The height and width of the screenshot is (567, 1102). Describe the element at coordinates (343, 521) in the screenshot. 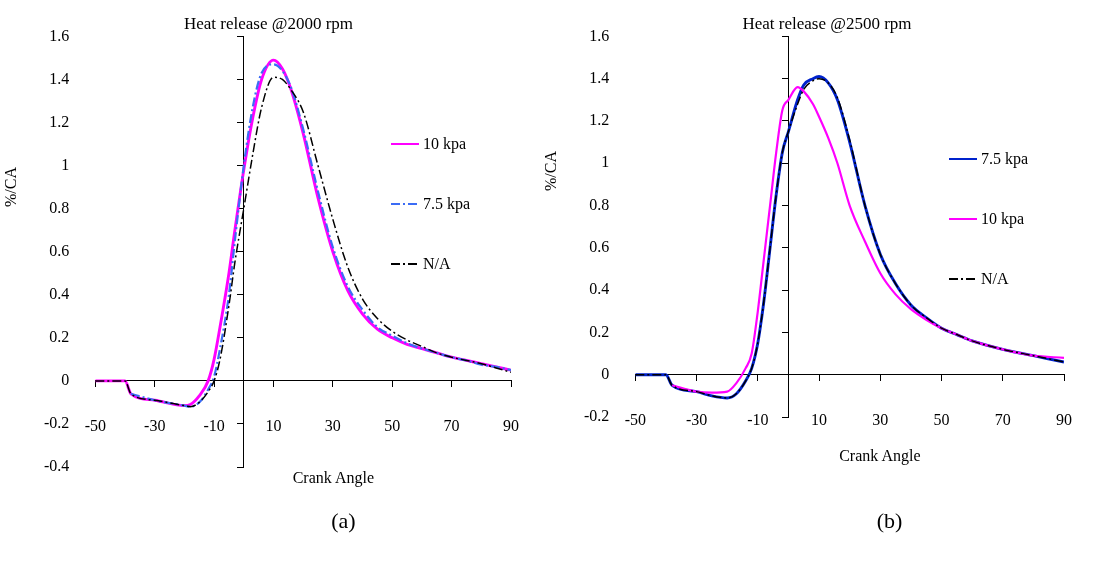

I see `text: (a)` at that location.